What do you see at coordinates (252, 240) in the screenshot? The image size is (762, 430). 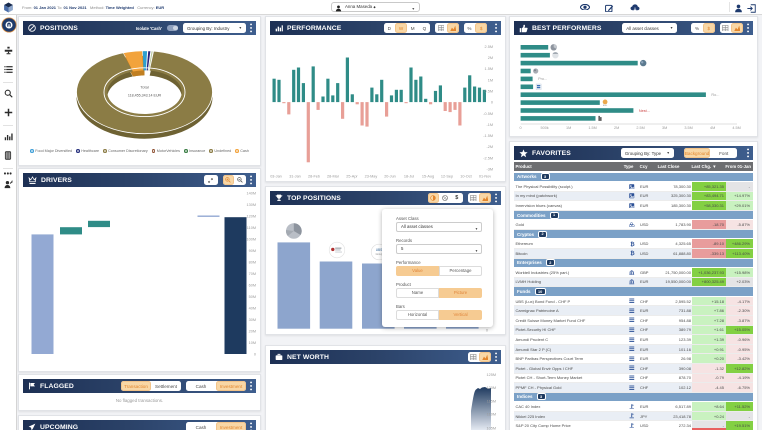 I see `svg-text: 100M` at bounding box center [252, 240].